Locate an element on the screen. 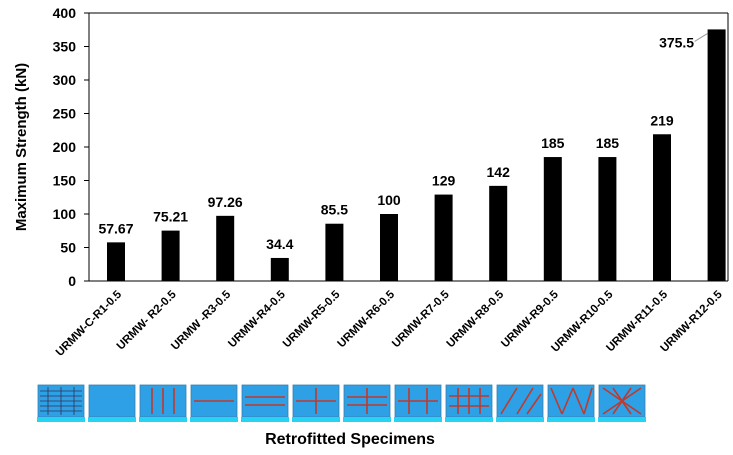 The height and width of the screenshot is (455, 733). specimen-thumbnails is located at coordinates (341, 403).